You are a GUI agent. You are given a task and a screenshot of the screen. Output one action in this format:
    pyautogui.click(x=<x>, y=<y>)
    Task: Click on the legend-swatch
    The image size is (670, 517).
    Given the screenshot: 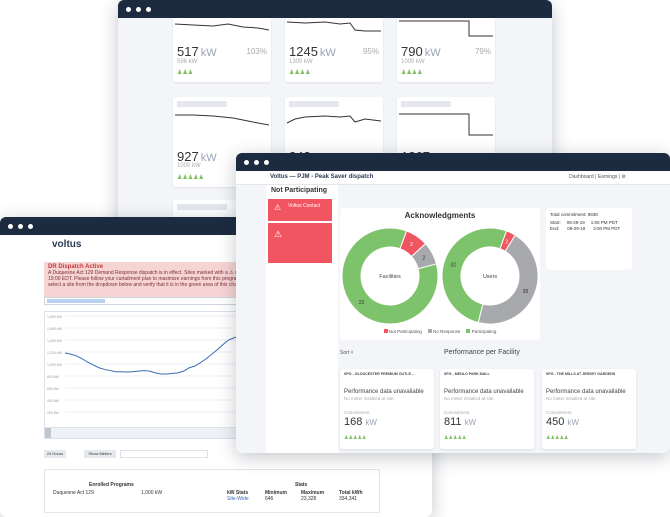 What is the action you would take?
    pyautogui.click(x=385, y=331)
    